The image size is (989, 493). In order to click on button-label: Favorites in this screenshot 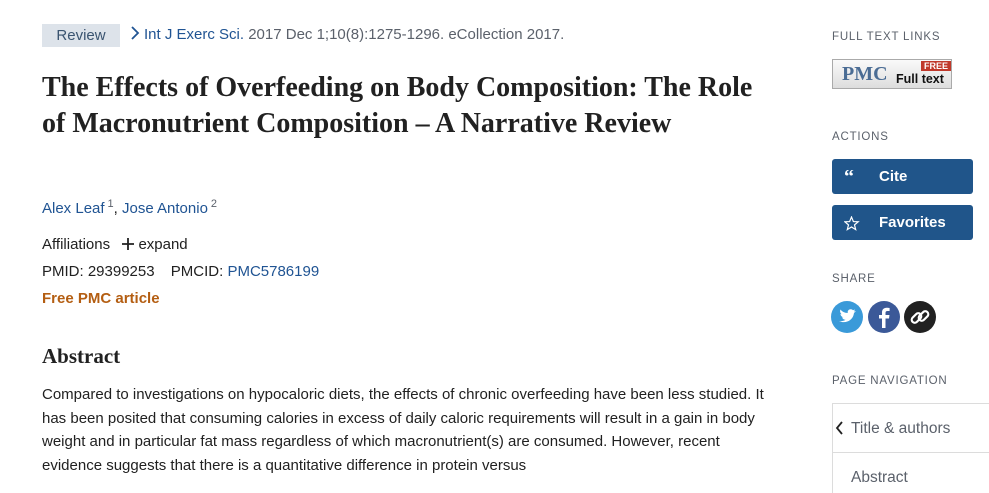, I will do `click(912, 222)`.